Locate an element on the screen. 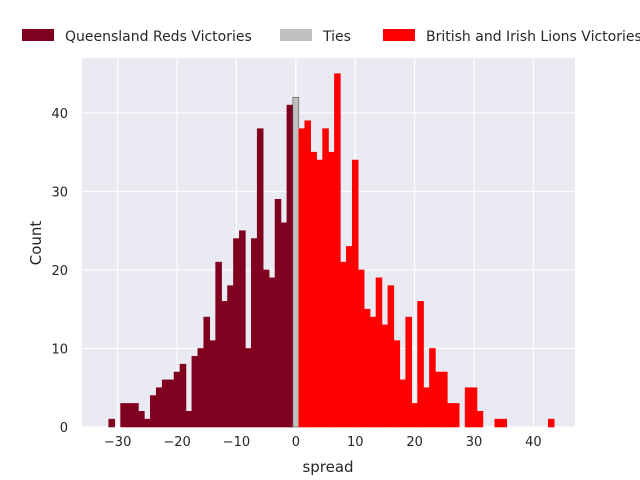 This screenshot has width=640, height=480. x-tick-label: −20 is located at coordinates (176, 442).